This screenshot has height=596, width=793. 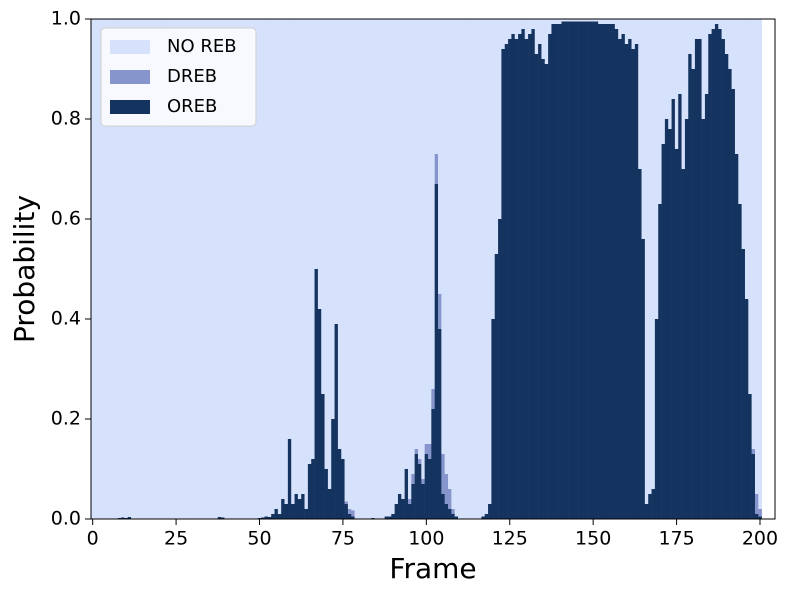 What do you see at coordinates (259, 539) in the screenshot?
I see `x-tick-label: 50` at bounding box center [259, 539].